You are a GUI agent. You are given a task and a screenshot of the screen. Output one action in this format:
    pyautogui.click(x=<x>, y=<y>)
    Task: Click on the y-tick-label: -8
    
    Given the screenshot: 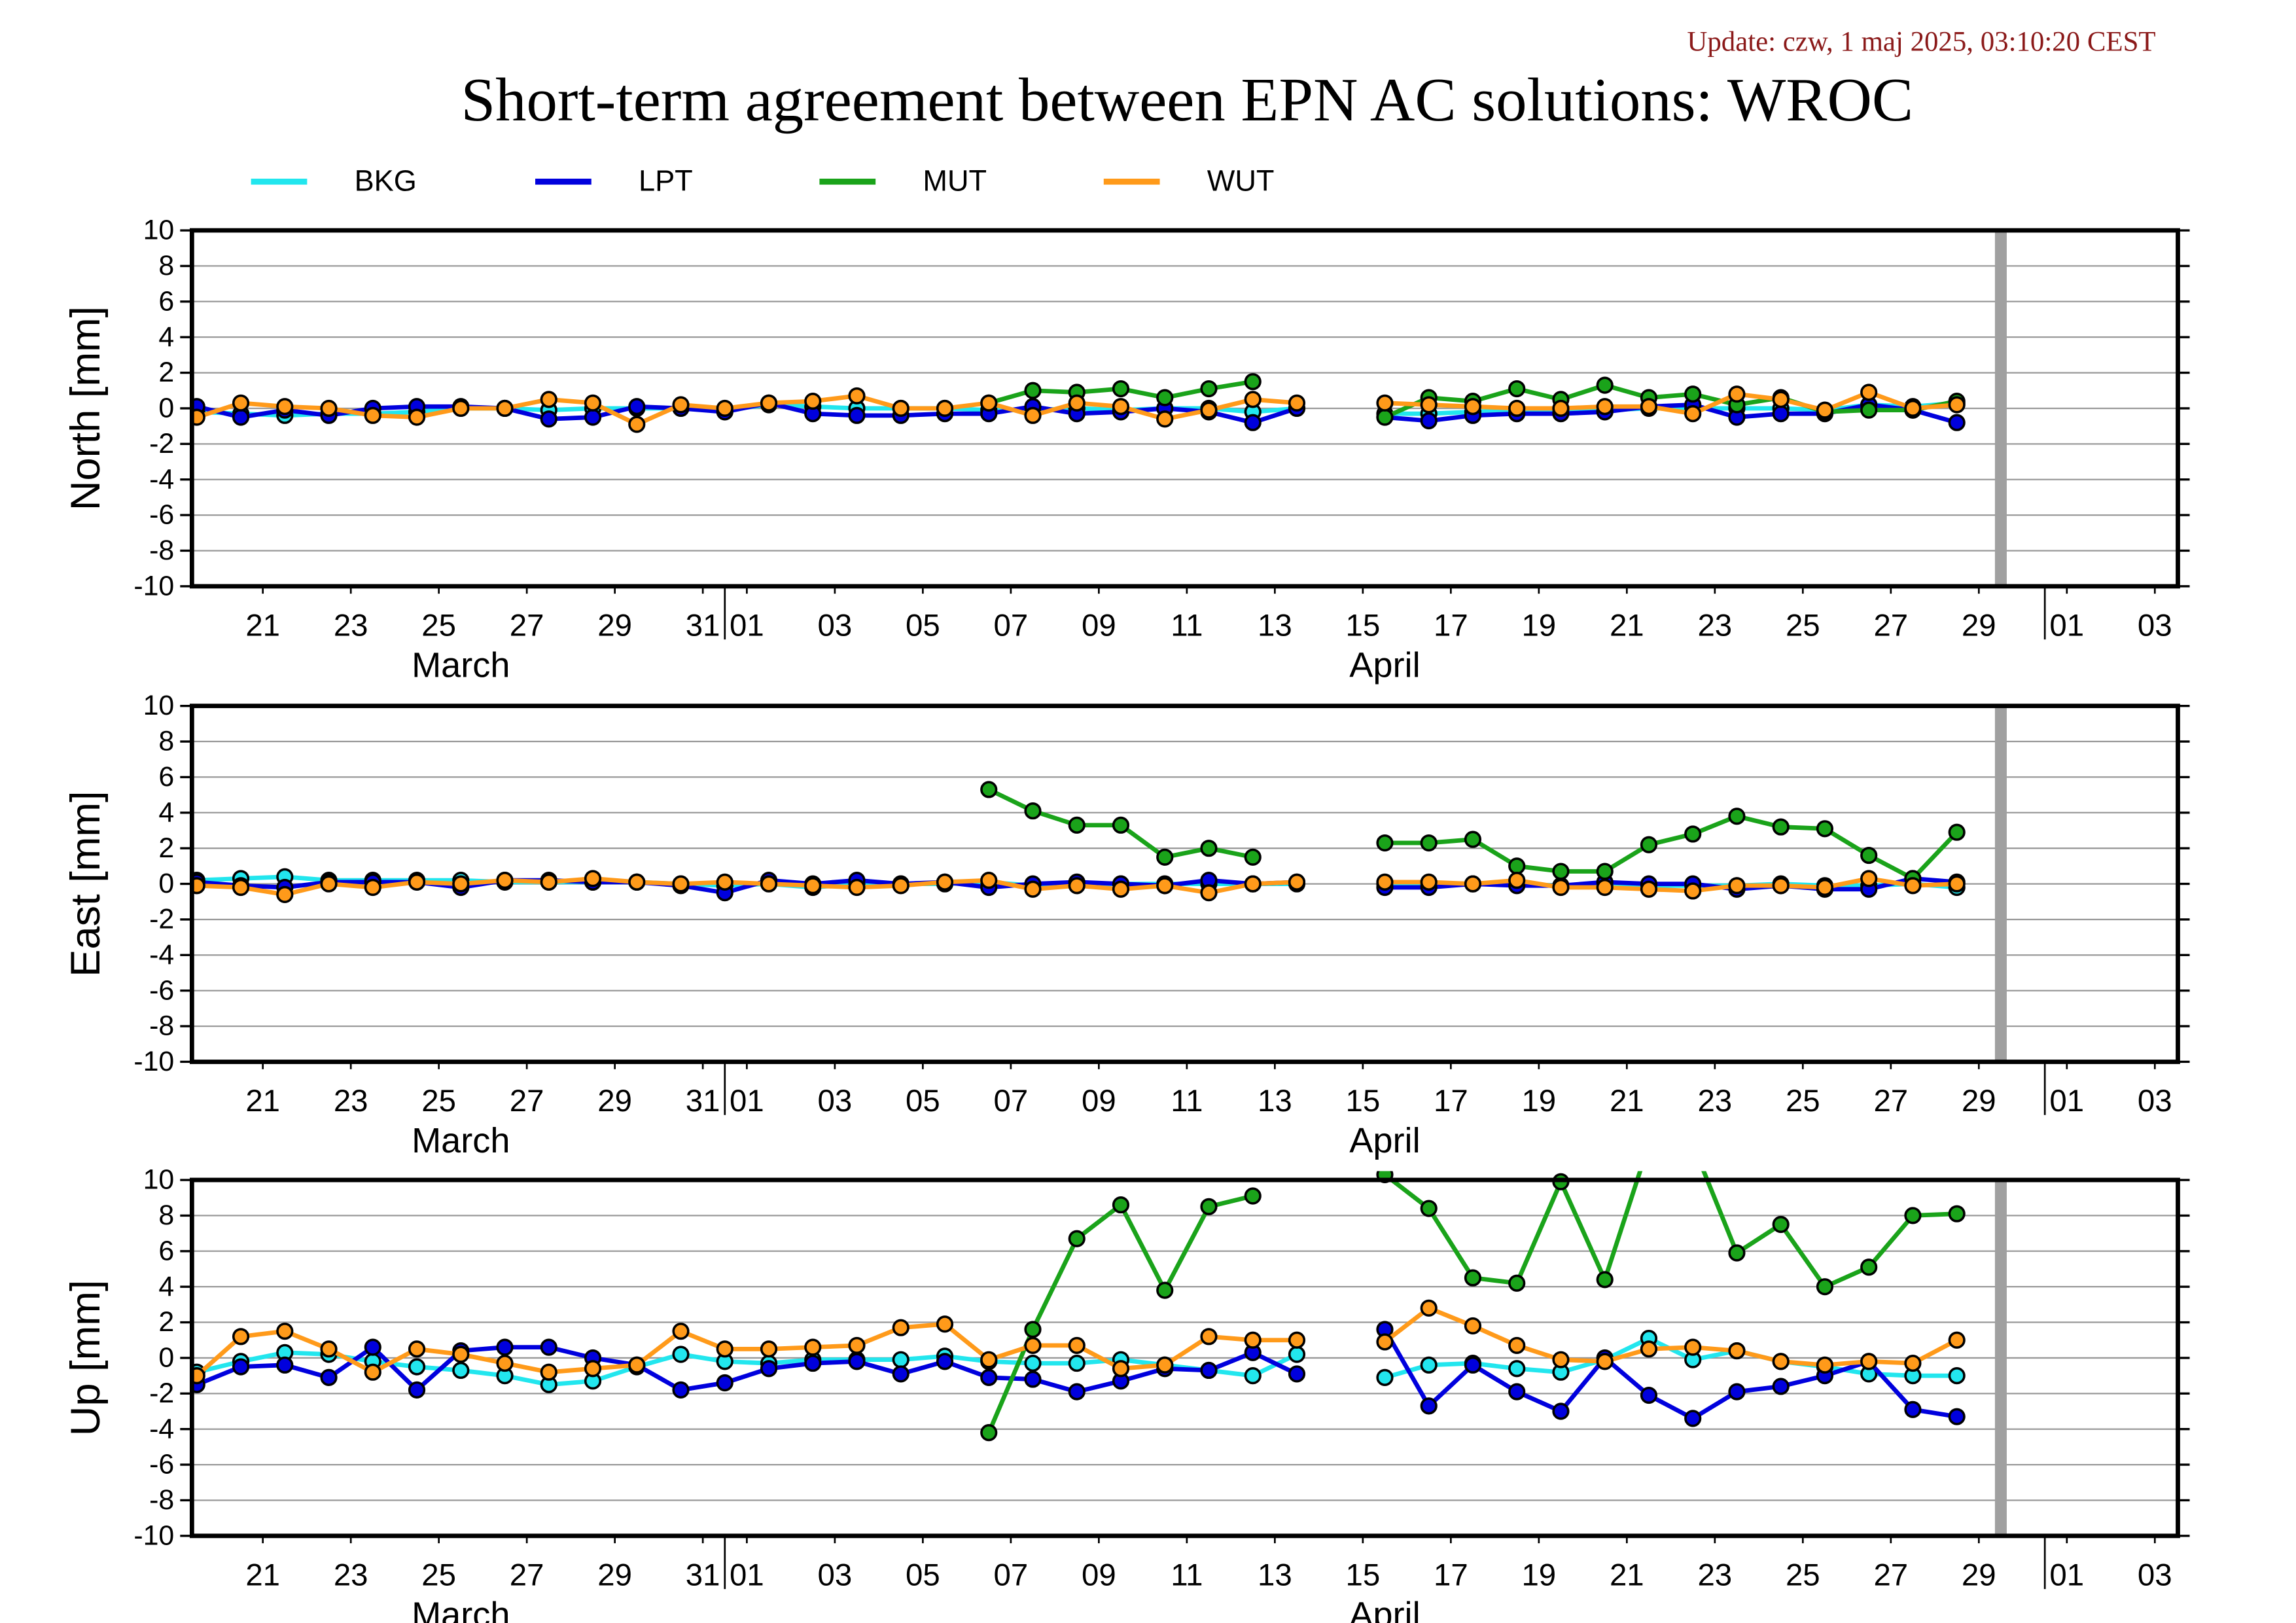 What is the action you would take?
    pyautogui.click(x=161, y=1500)
    